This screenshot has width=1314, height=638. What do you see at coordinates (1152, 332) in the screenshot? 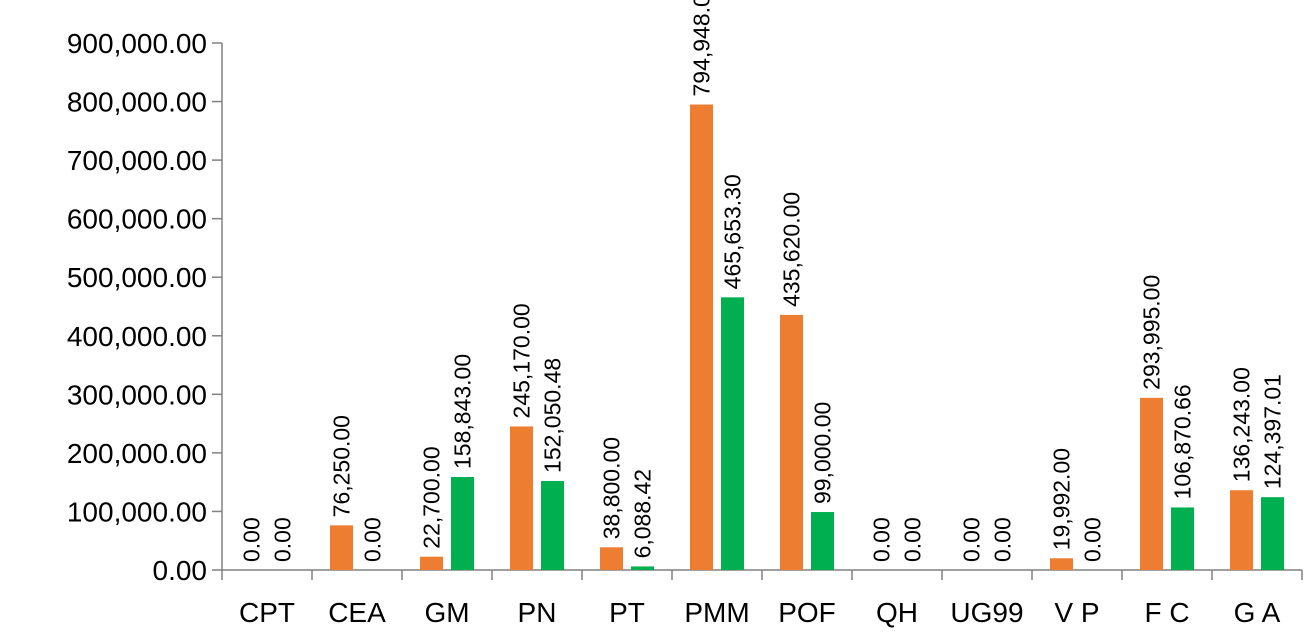
I see `data-label-series-1: 293,995.00` at bounding box center [1152, 332].